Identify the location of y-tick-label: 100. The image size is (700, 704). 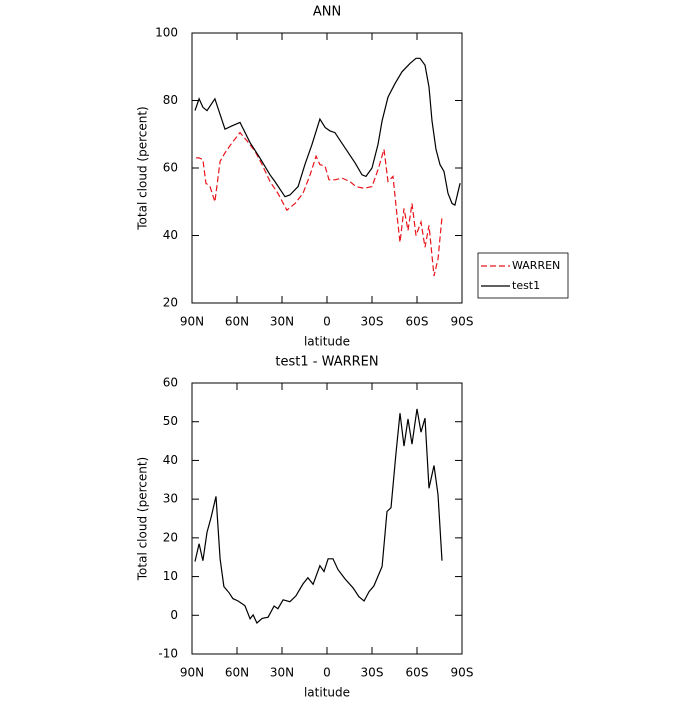
(166, 33).